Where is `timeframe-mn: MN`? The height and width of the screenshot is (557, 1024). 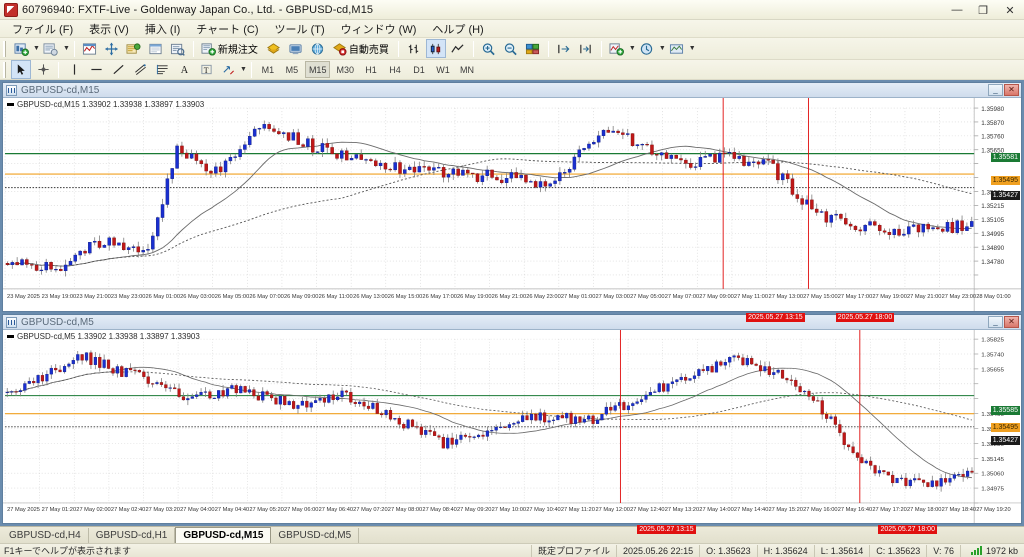
timeframe-mn: MN is located at coordinates (466, 69).